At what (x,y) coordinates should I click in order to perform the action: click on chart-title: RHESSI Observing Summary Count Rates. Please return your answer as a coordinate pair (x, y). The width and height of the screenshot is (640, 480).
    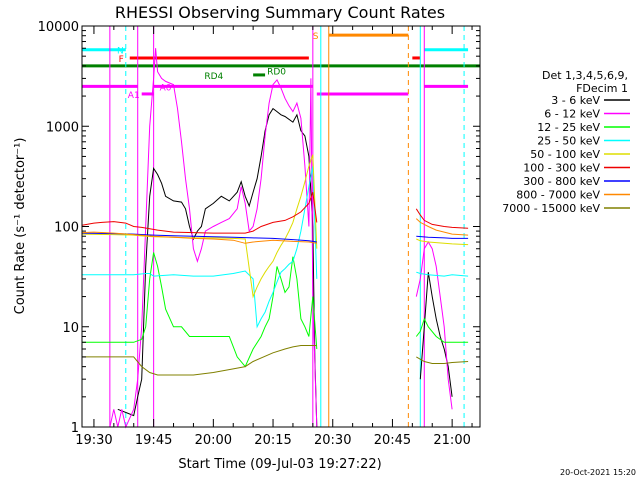
    Looking at the image, I should click on (280, 12).